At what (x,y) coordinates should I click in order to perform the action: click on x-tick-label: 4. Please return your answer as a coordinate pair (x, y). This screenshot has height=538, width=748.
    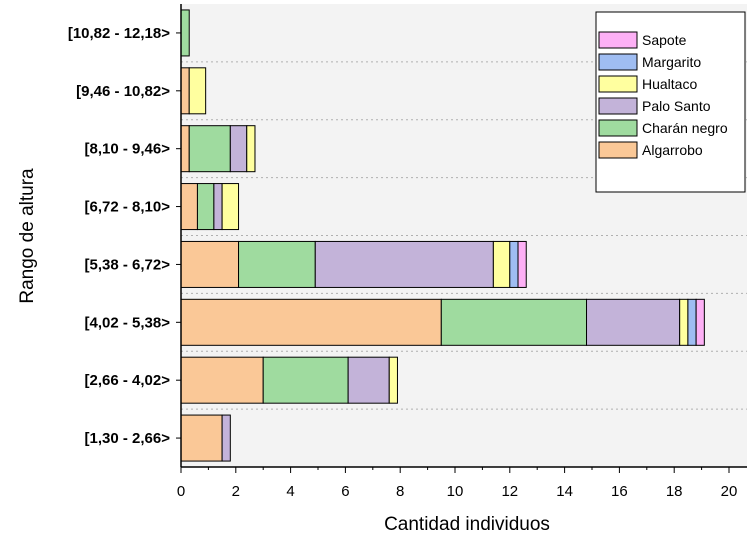
    Looking at the image, I should click on (290, 491).